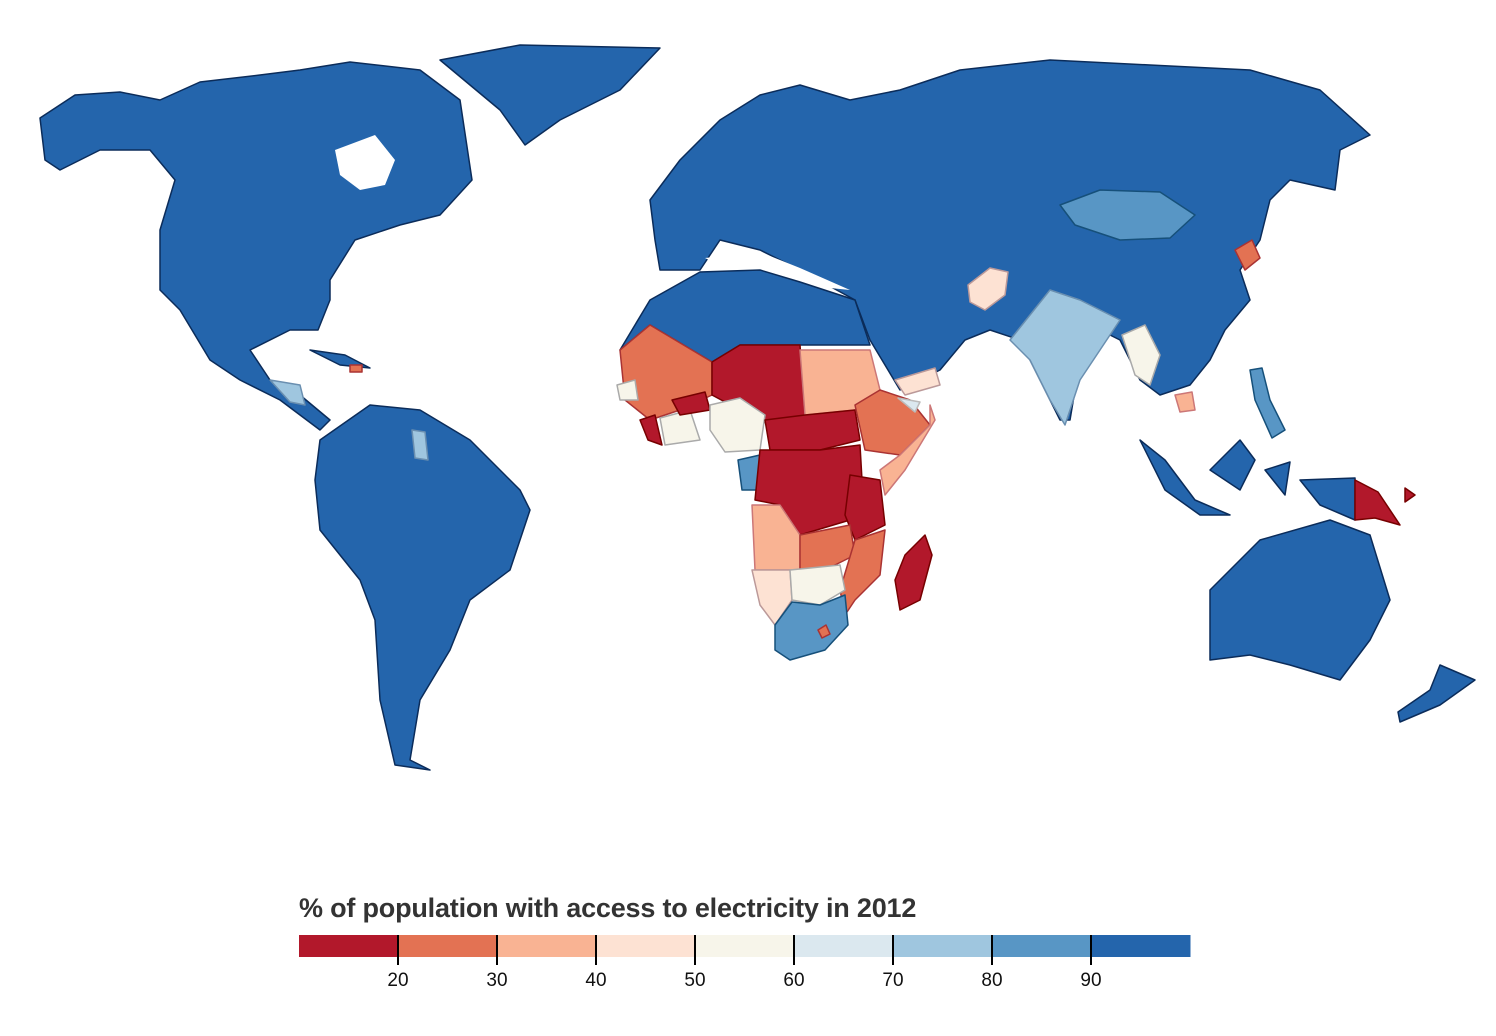 This screenshot has width=1496, height=1036. I want to click on south-africa, so click(811, 627).